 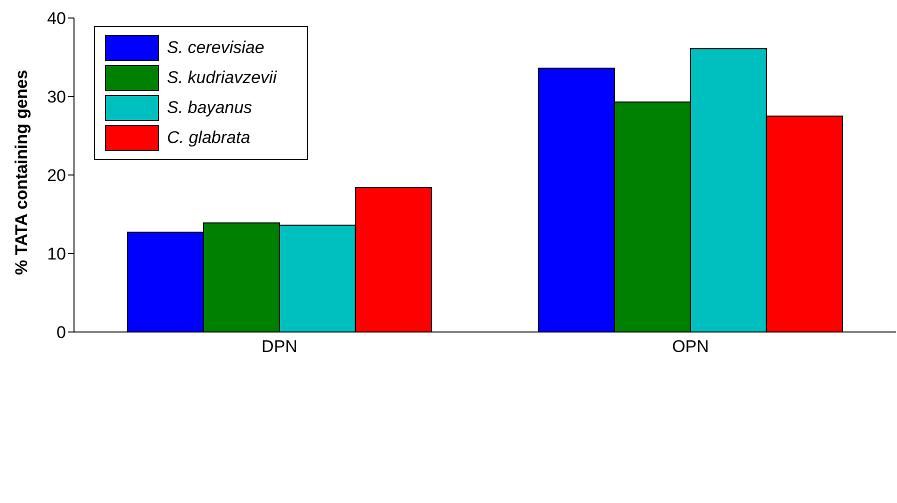 I want to click on legend-label: S. cerevisiae, so click(x=216, y=48).